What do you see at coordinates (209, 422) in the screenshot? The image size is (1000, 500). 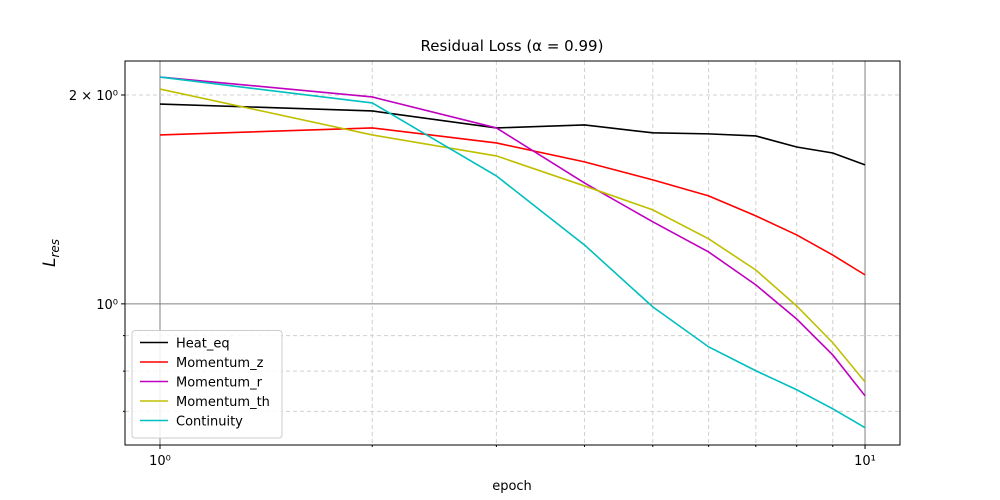 I see `legend-label: Continuity` at bounding box center [209, 422].